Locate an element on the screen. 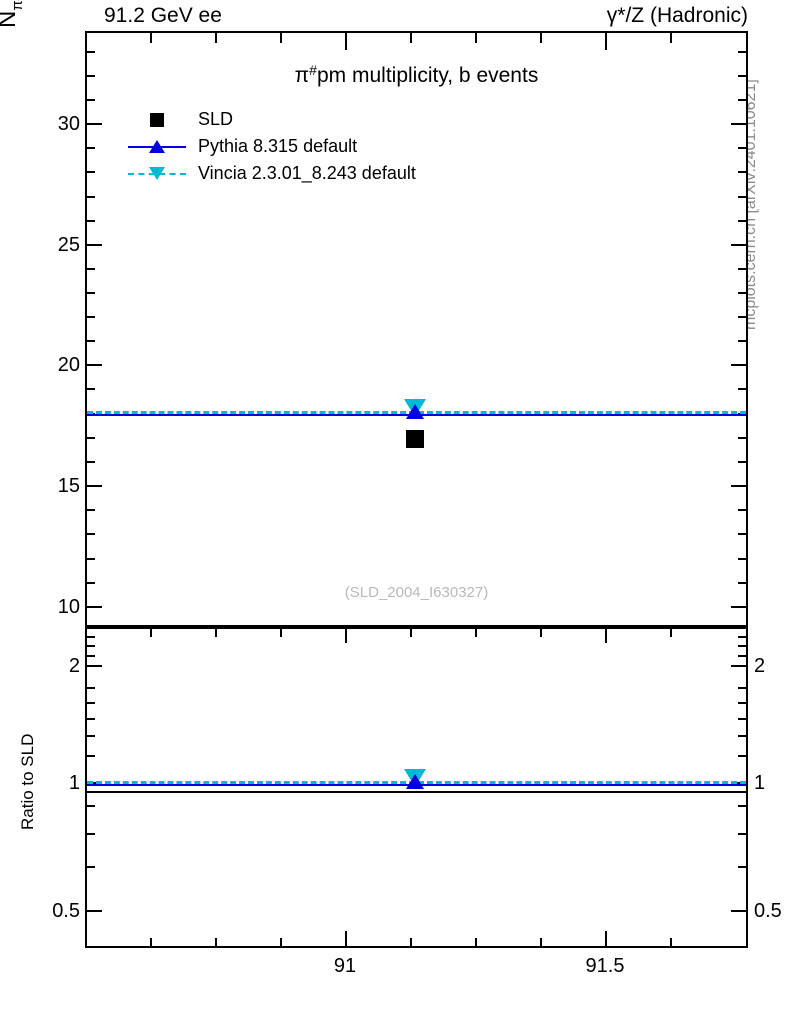 Image resolution: width=786 pixels, height=1024 pixels. pythia-data-marker is located at coordinates (415, 411).